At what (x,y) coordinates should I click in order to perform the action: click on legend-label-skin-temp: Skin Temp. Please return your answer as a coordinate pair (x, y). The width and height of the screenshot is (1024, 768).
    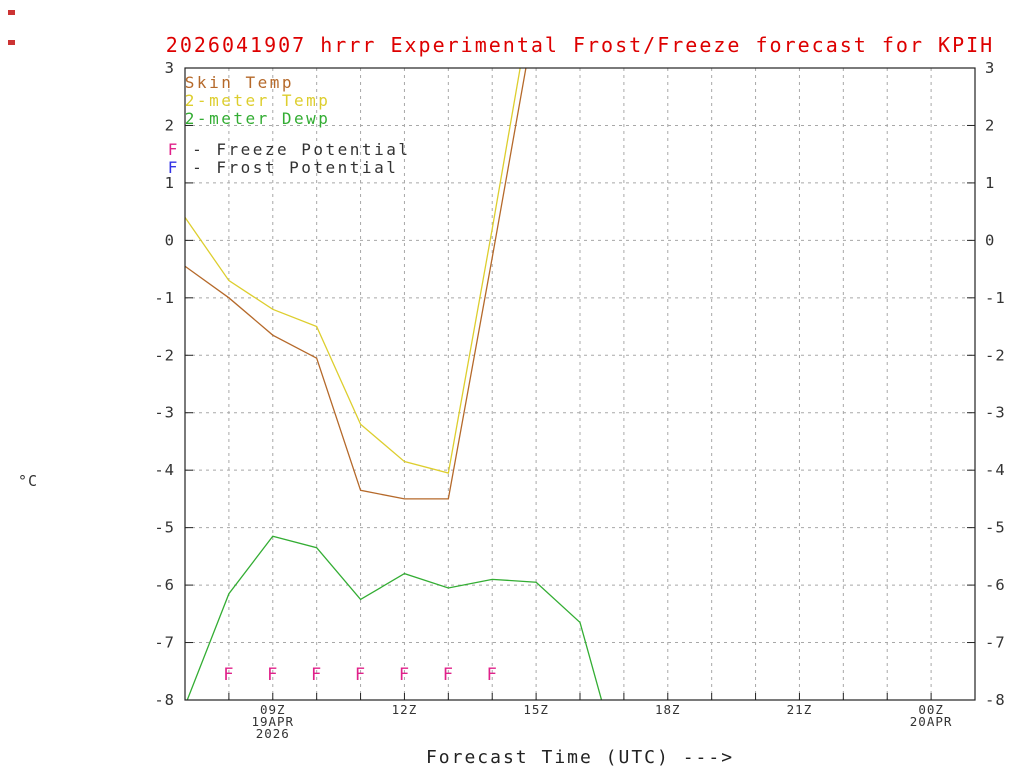
    Looking at the image, I should click on (239, 82).